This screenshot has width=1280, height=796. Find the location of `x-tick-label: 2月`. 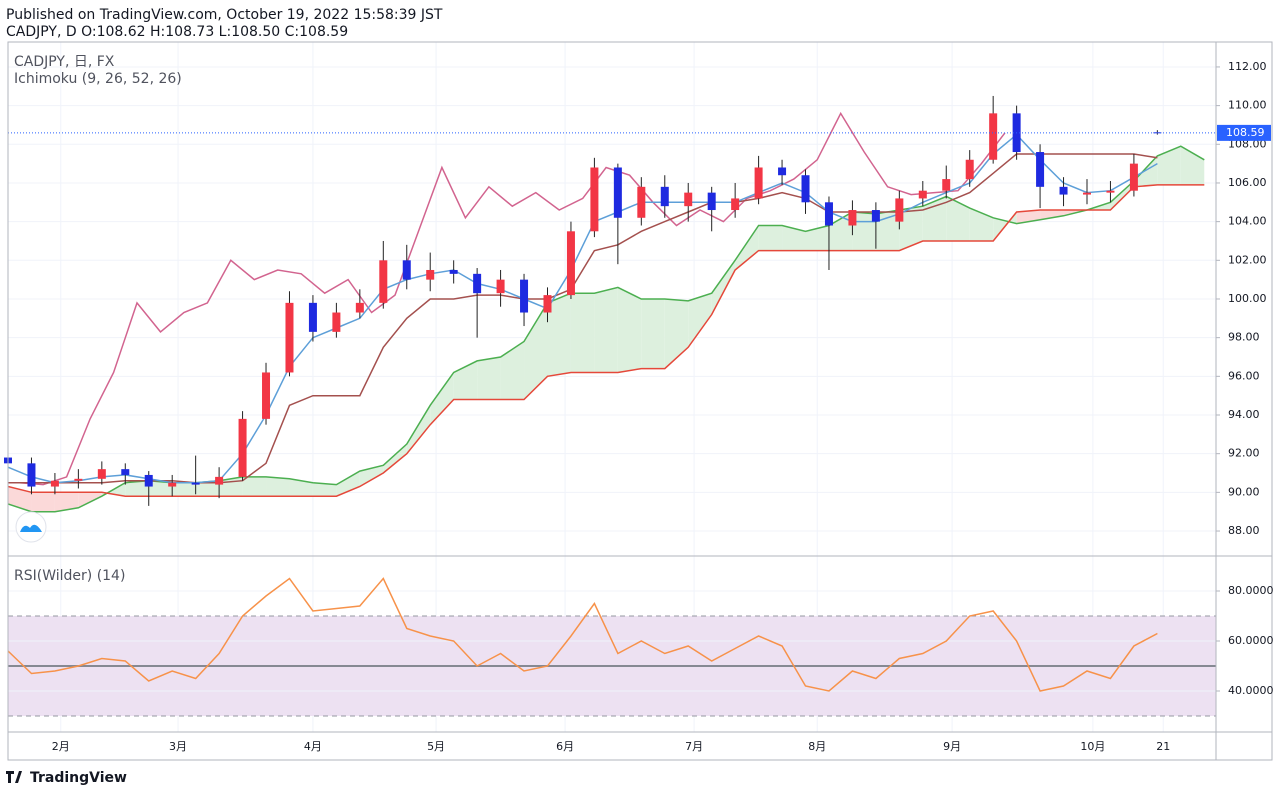

x-tick-label: 2月 is located at coordinates (61, 746).